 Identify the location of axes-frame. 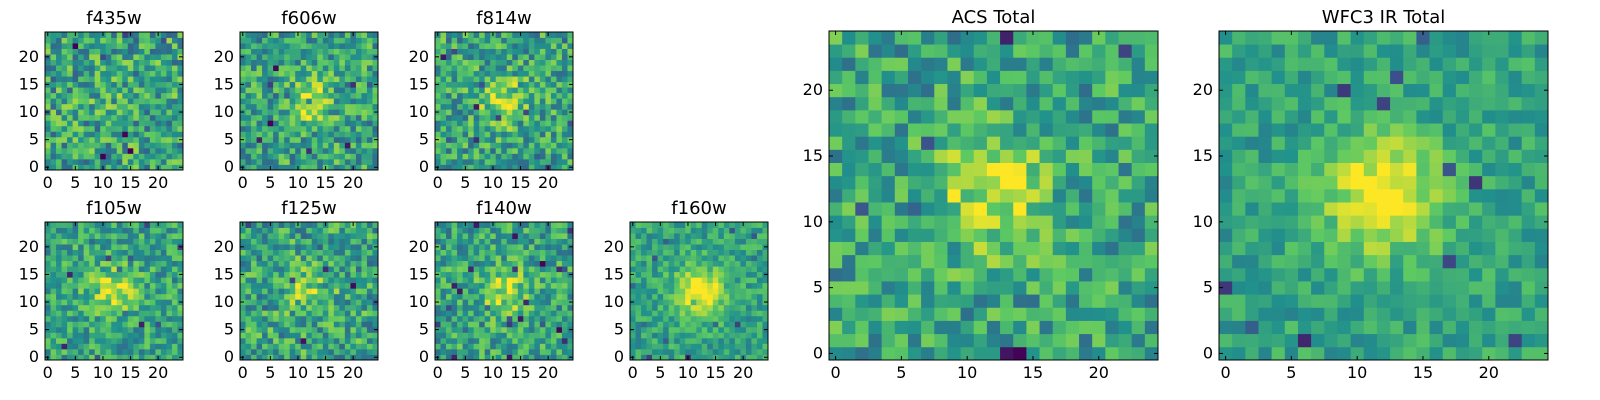
(504, 291).